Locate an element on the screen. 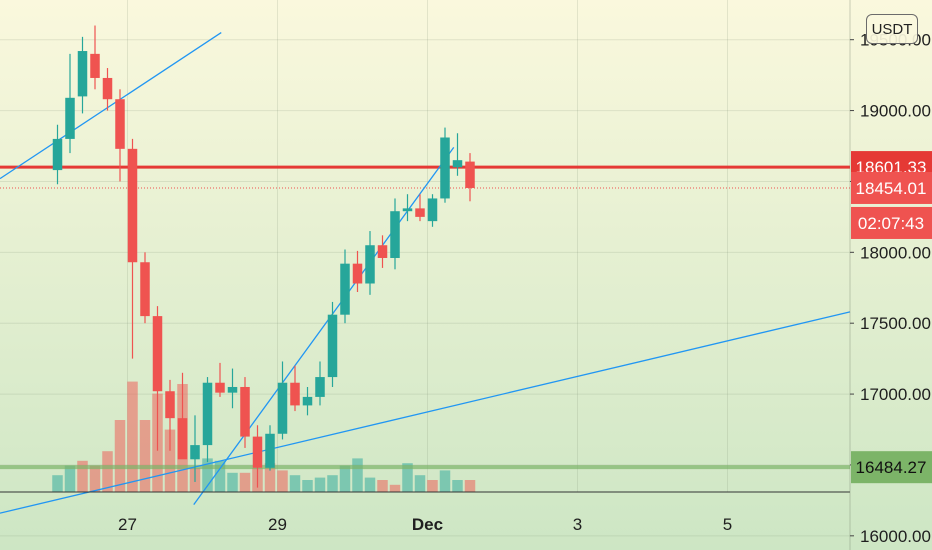 Image resolution: width=932 pixels, height=550 pixels. x-tick-label: 5 is located at coordinates (727, 524).